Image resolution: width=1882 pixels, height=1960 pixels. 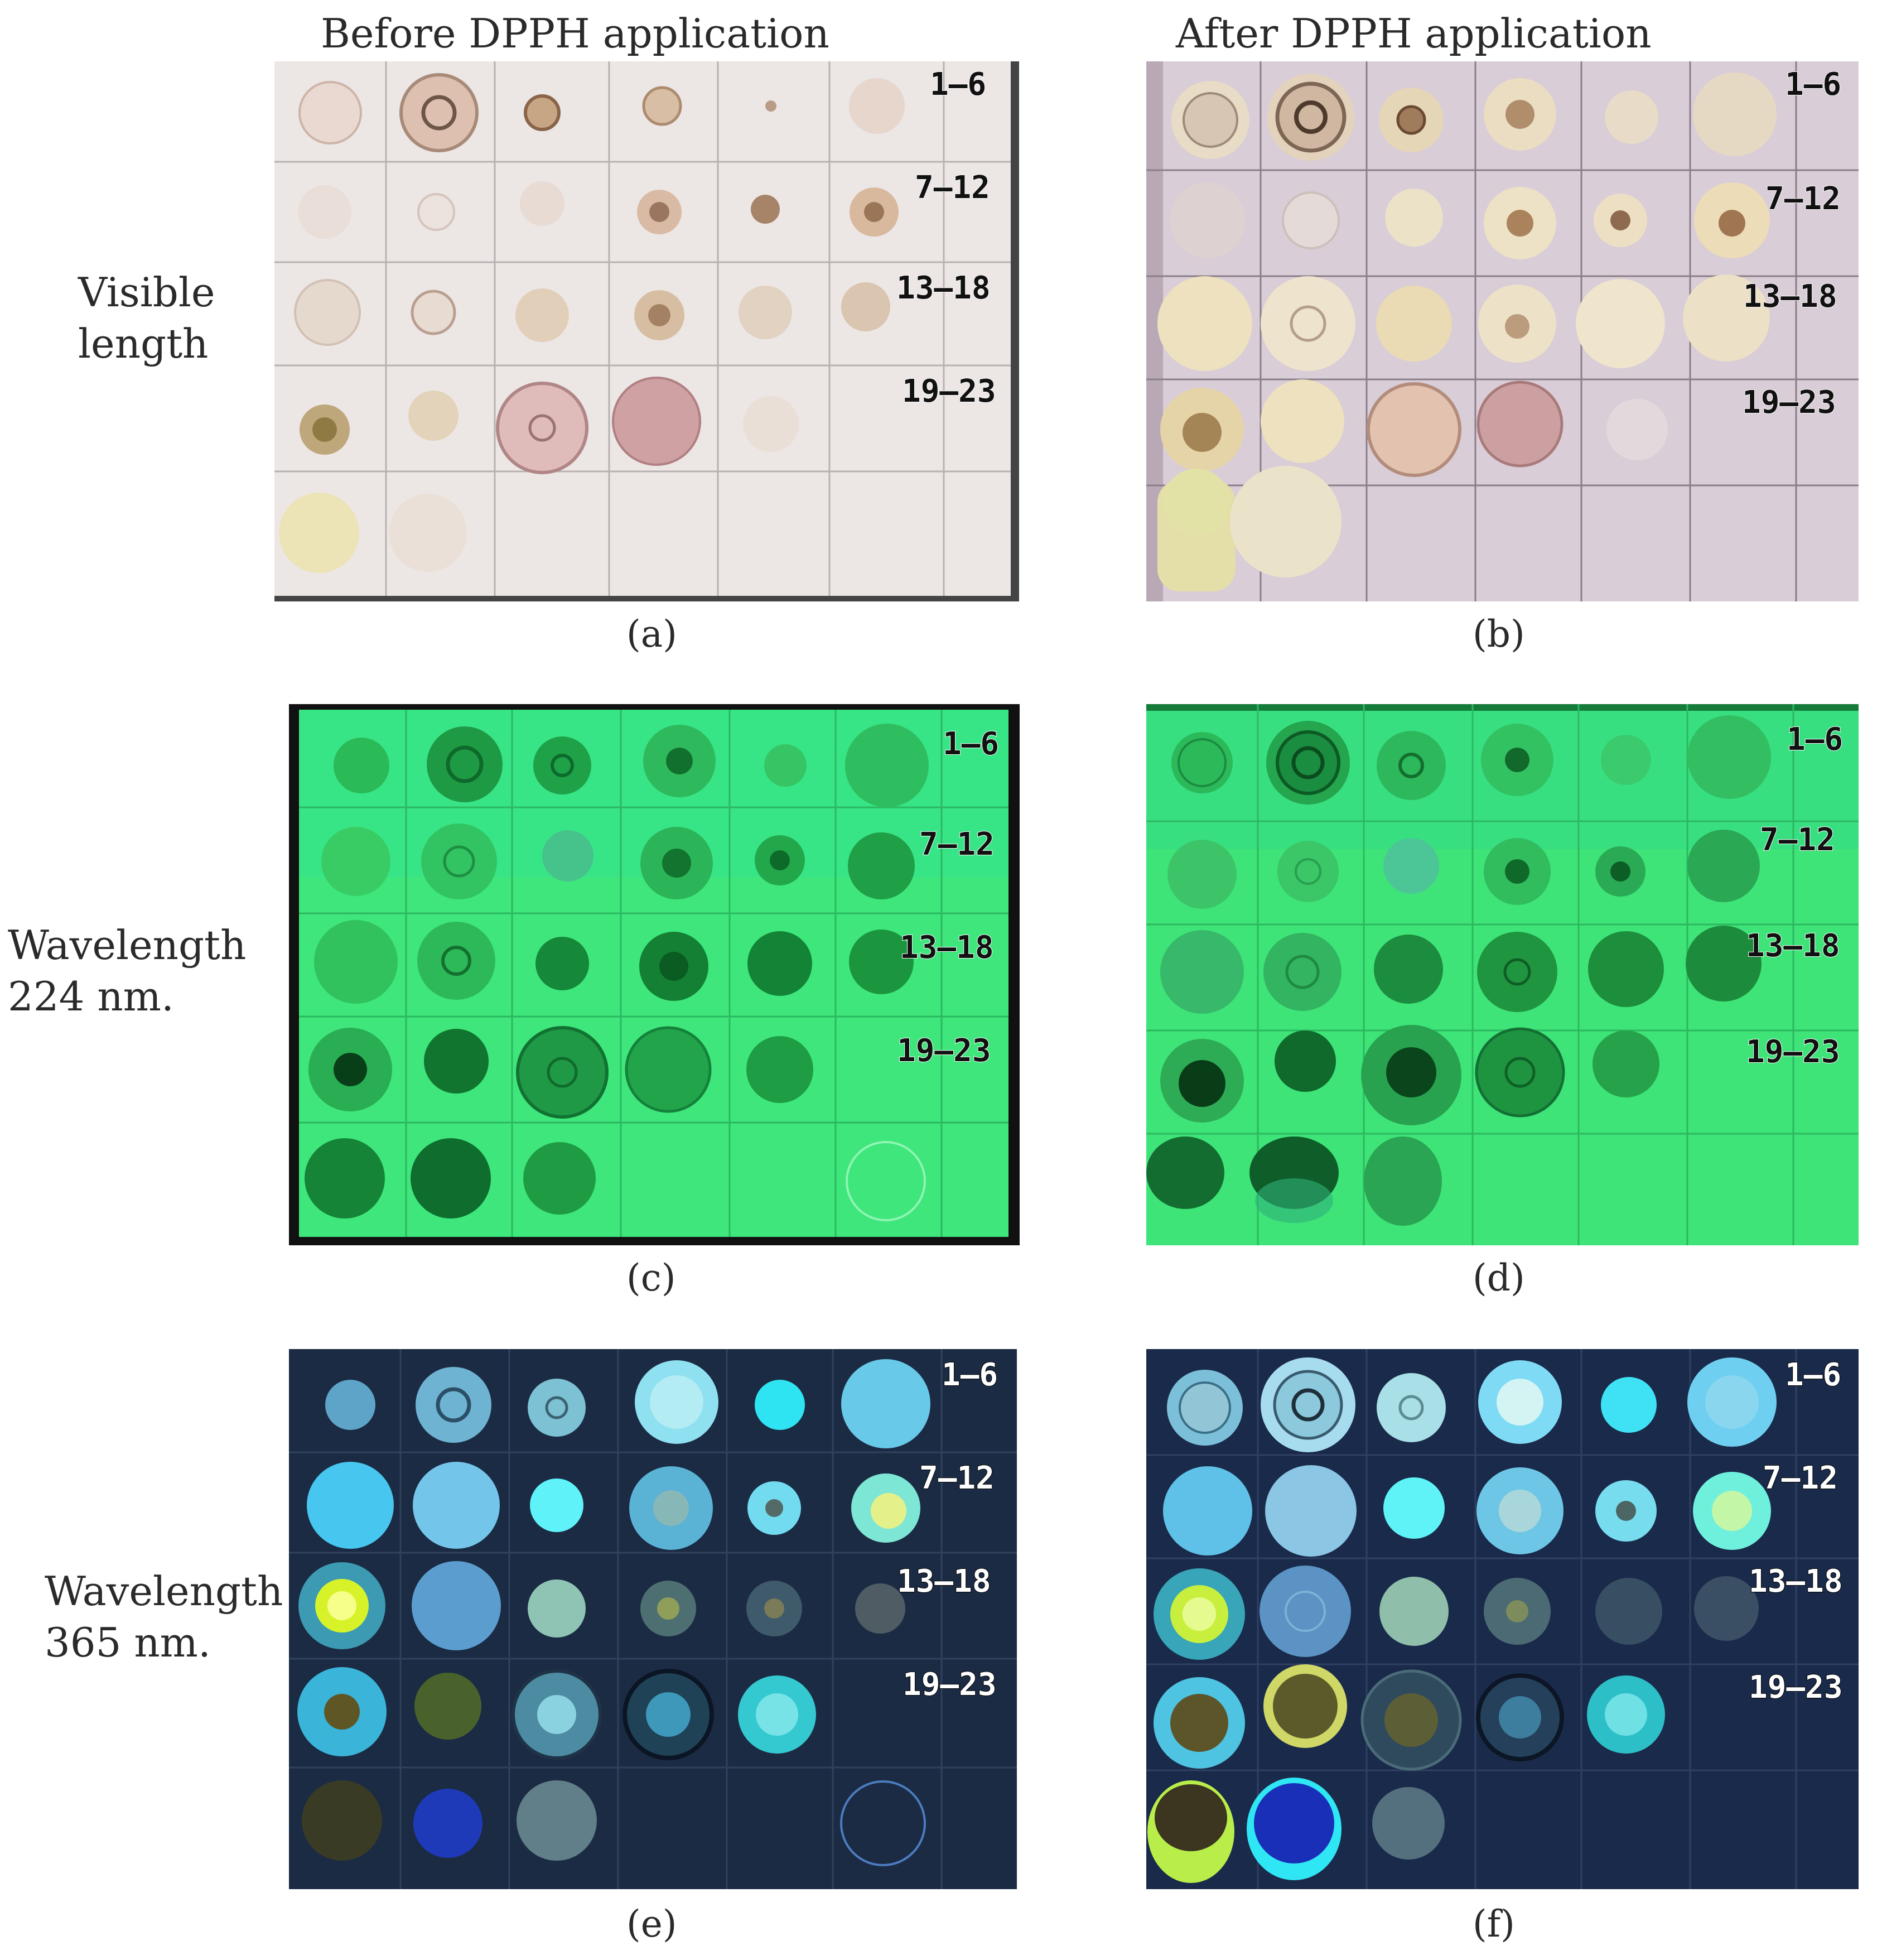 What do you see at coordinates (1815, 739) in the screenshot?
I see `range-label-d-1: 1—6` at bounding box center [1815, 739].